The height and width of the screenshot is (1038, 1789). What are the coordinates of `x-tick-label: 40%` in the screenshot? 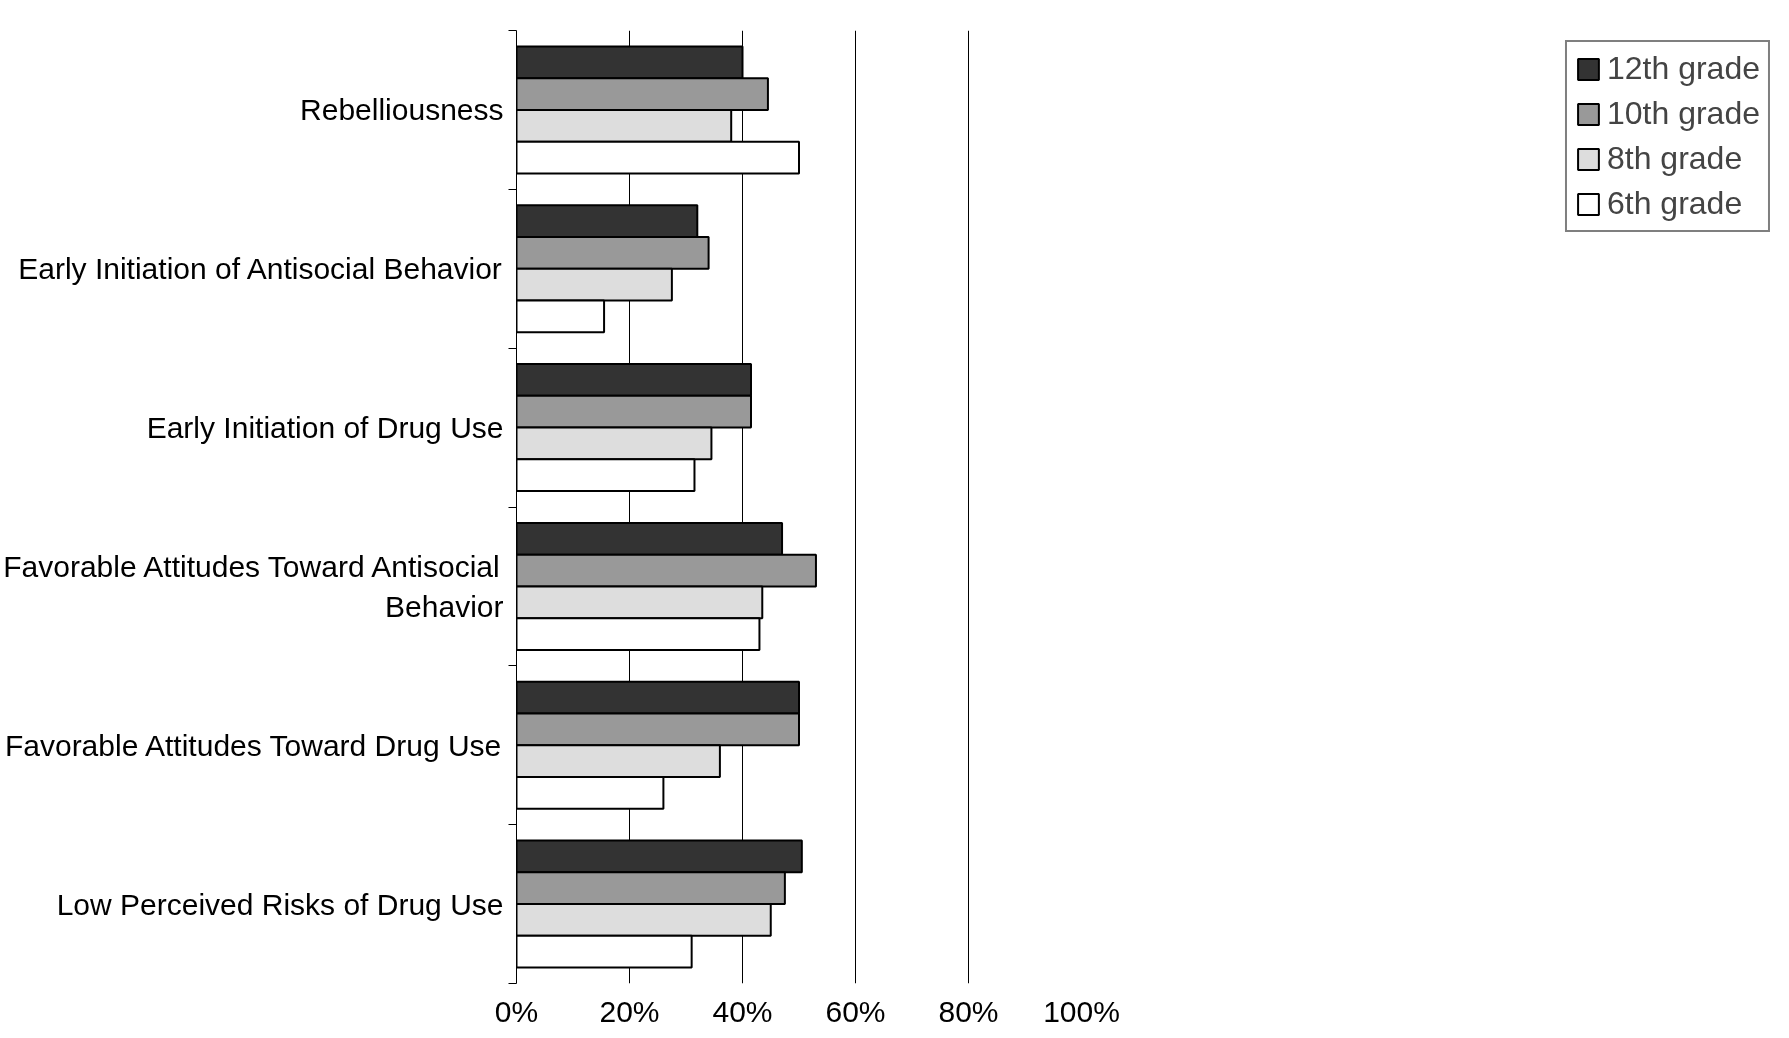 It's located at (742, 1011).